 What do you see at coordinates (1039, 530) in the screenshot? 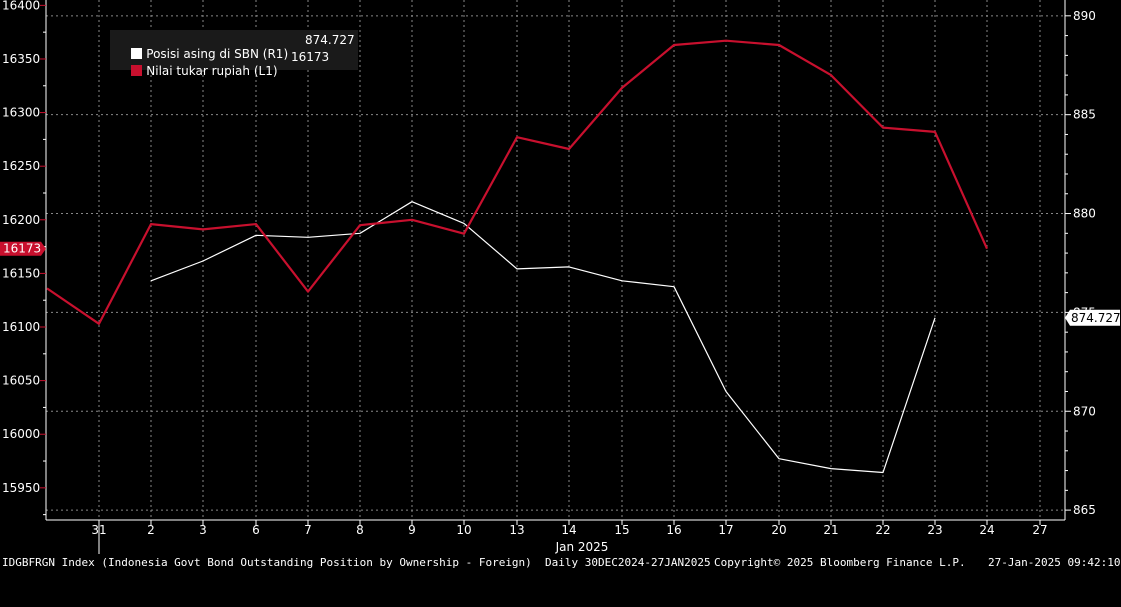
I see `x-tick-label: 27` at bounding box center [1039, 530].